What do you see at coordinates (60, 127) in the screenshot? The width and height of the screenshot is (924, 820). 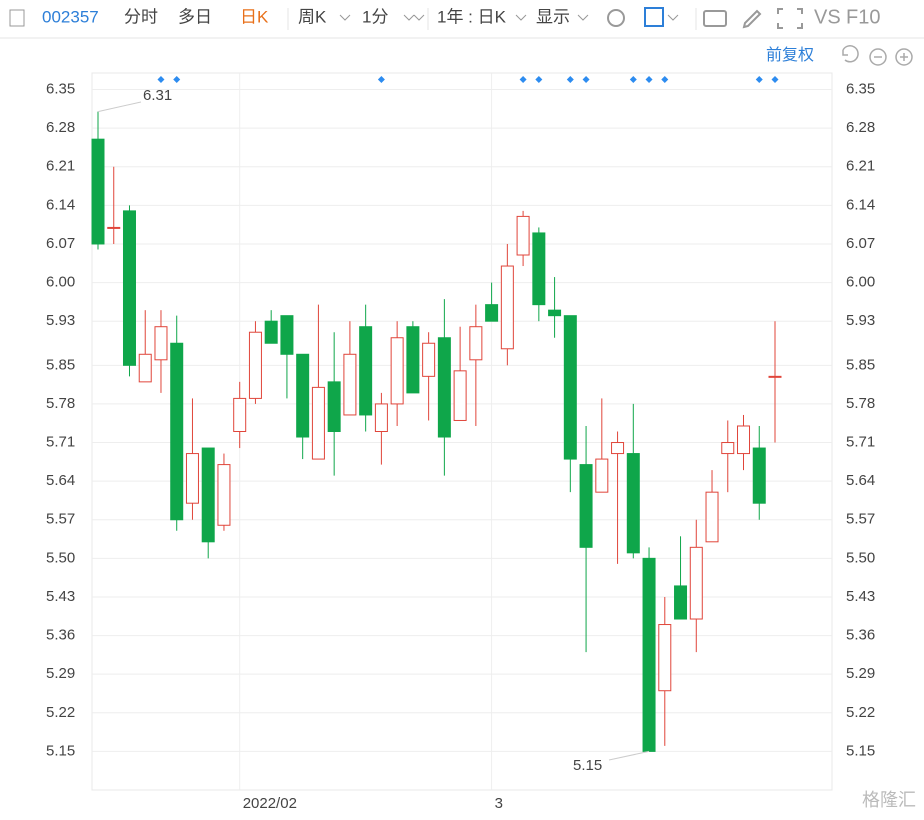 I see `y-tick-label: 6.28` at bounding box center [60, 127].